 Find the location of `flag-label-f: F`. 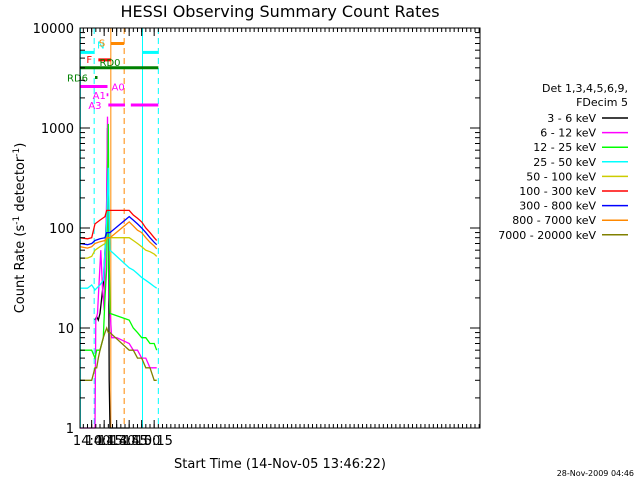

flag-label-f: F is located at coordinates (89, 60).